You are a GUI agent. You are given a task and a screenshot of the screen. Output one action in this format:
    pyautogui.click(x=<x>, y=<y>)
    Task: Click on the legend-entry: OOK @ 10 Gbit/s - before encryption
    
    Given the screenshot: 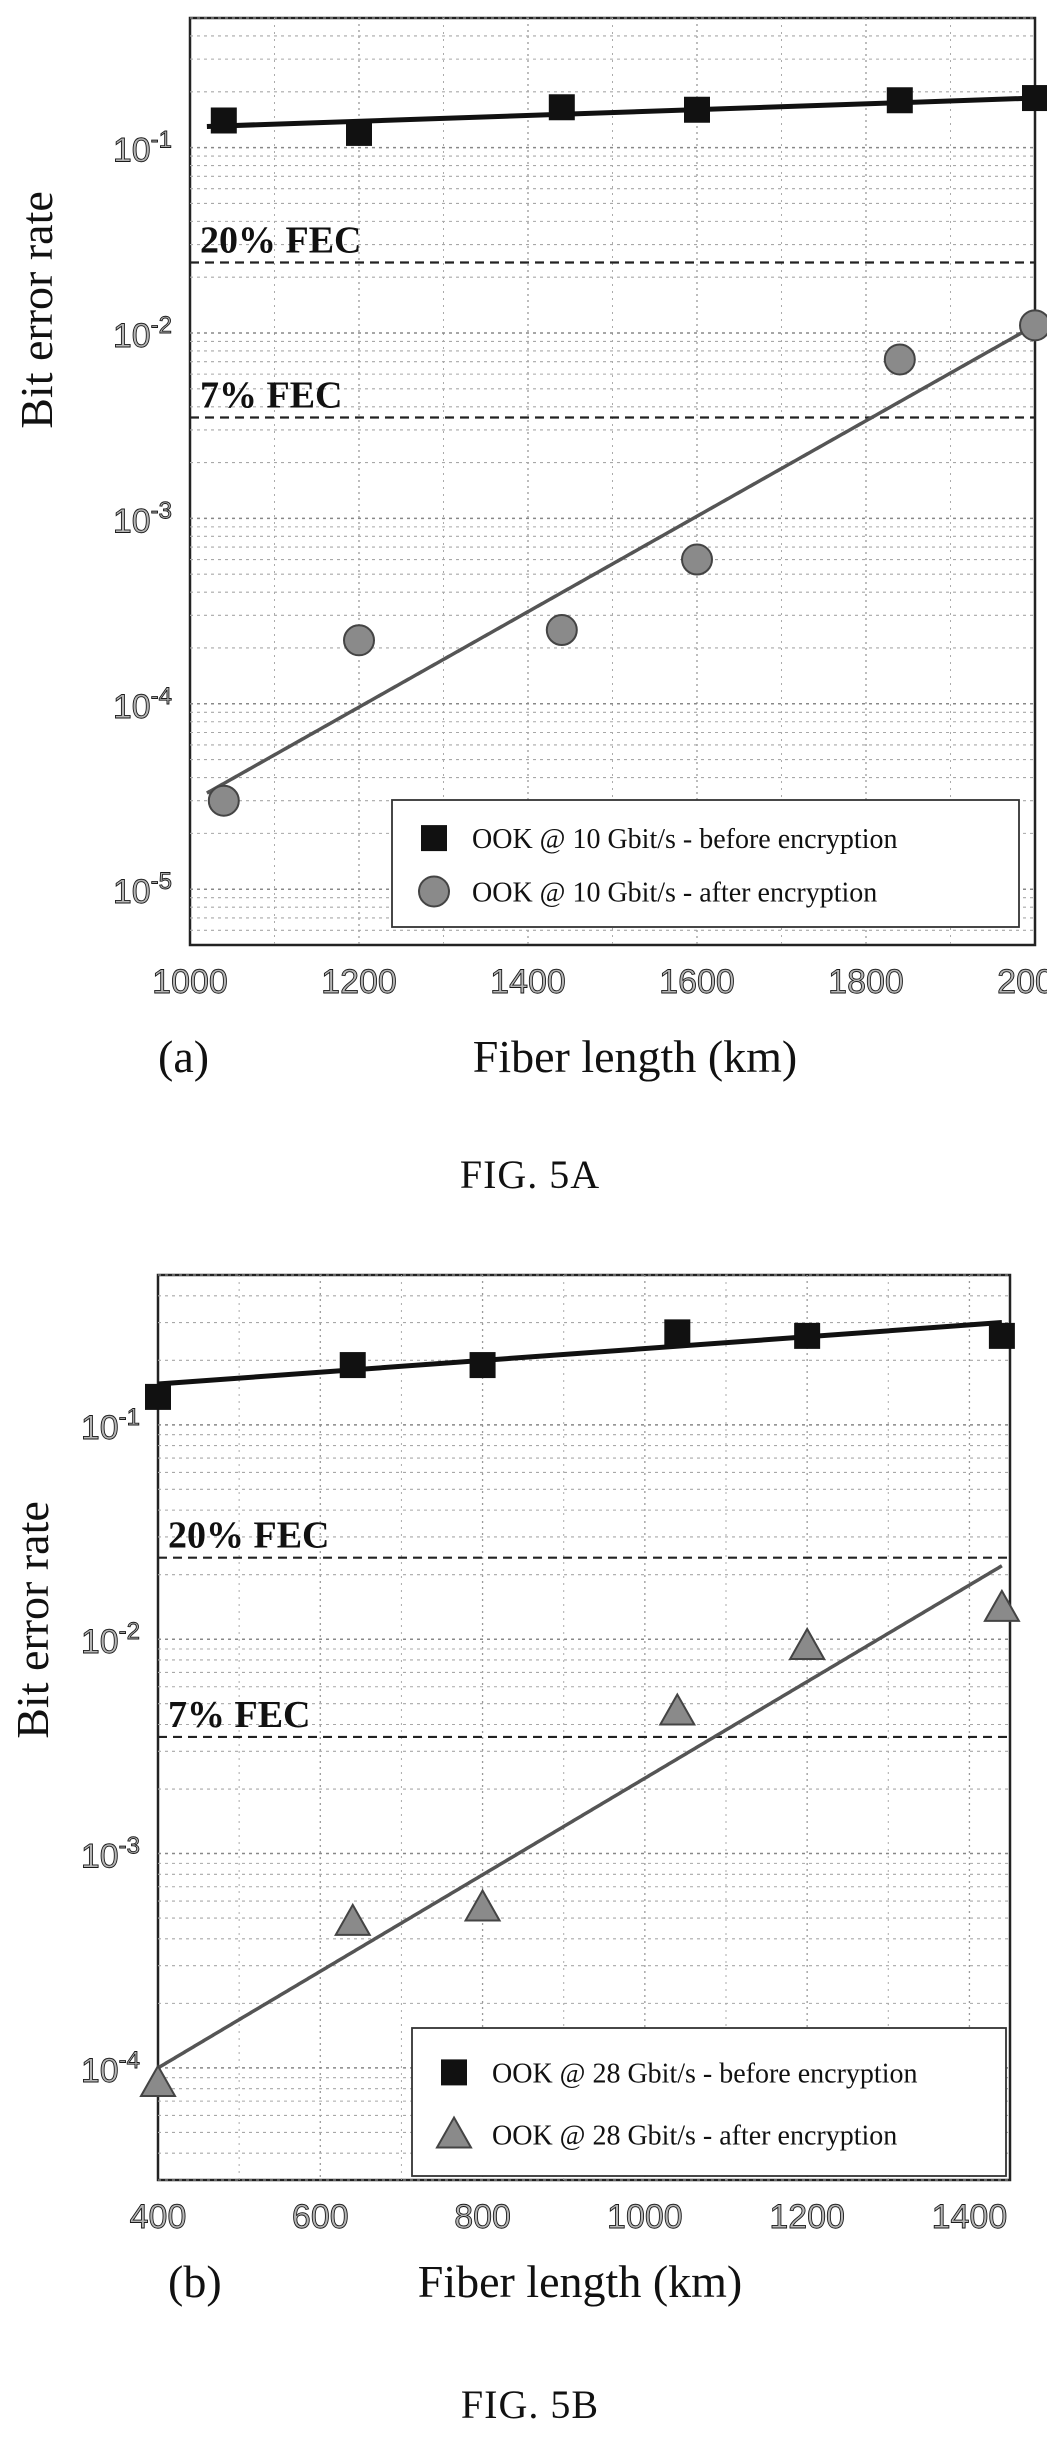 What is the action you would take?
    pyautogui.click(x=684, y=839)
    